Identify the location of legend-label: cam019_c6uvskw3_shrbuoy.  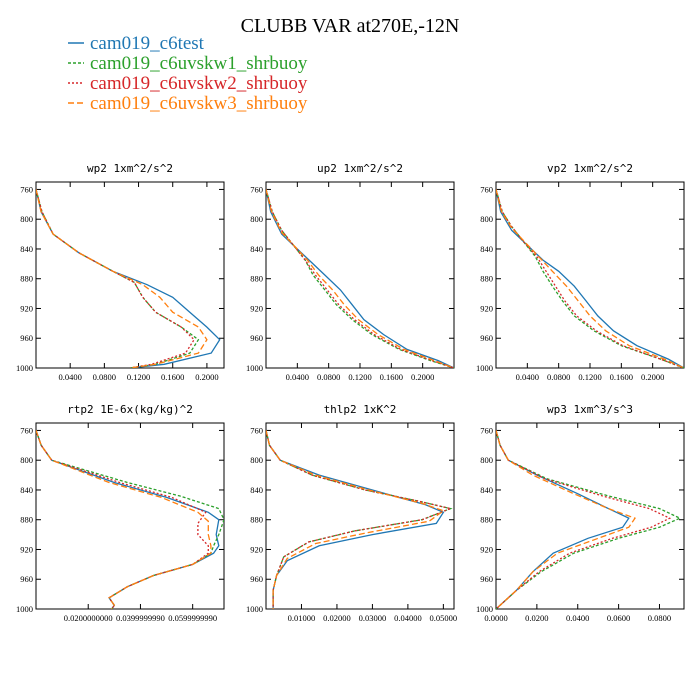
(199, 103).